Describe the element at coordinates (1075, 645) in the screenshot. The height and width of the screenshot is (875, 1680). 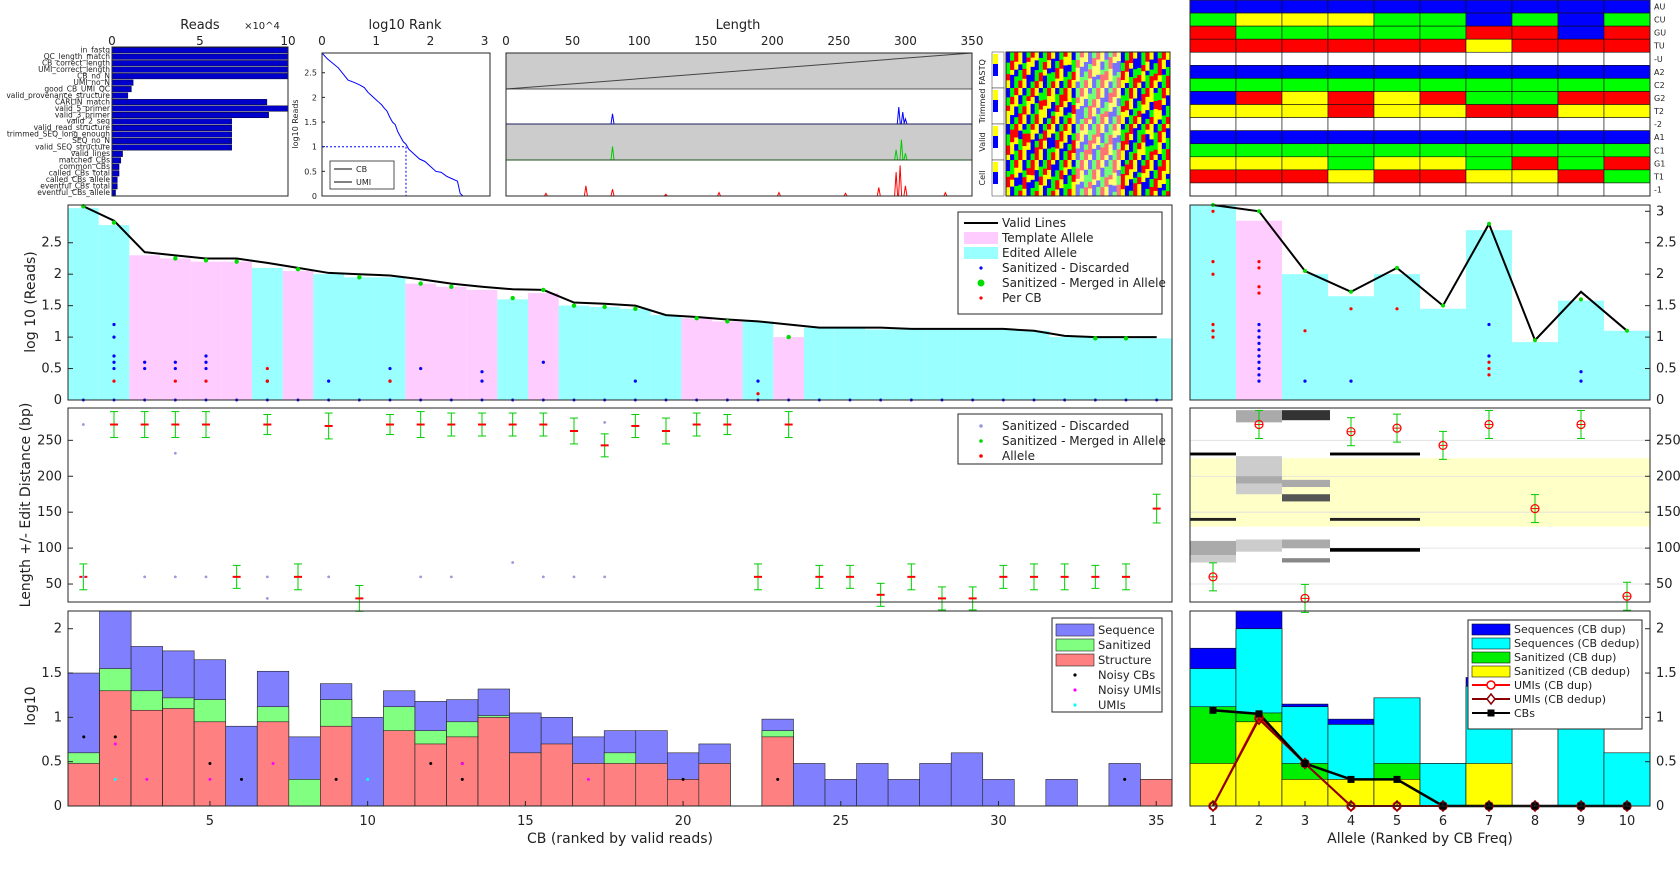
I see `main-bot-legend-key` at that location.